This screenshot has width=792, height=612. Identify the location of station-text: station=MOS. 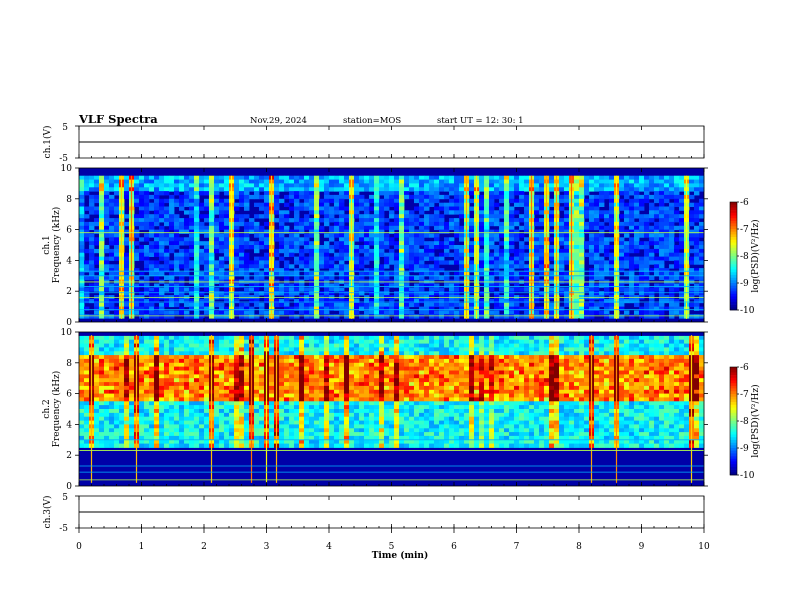
(372, 121).